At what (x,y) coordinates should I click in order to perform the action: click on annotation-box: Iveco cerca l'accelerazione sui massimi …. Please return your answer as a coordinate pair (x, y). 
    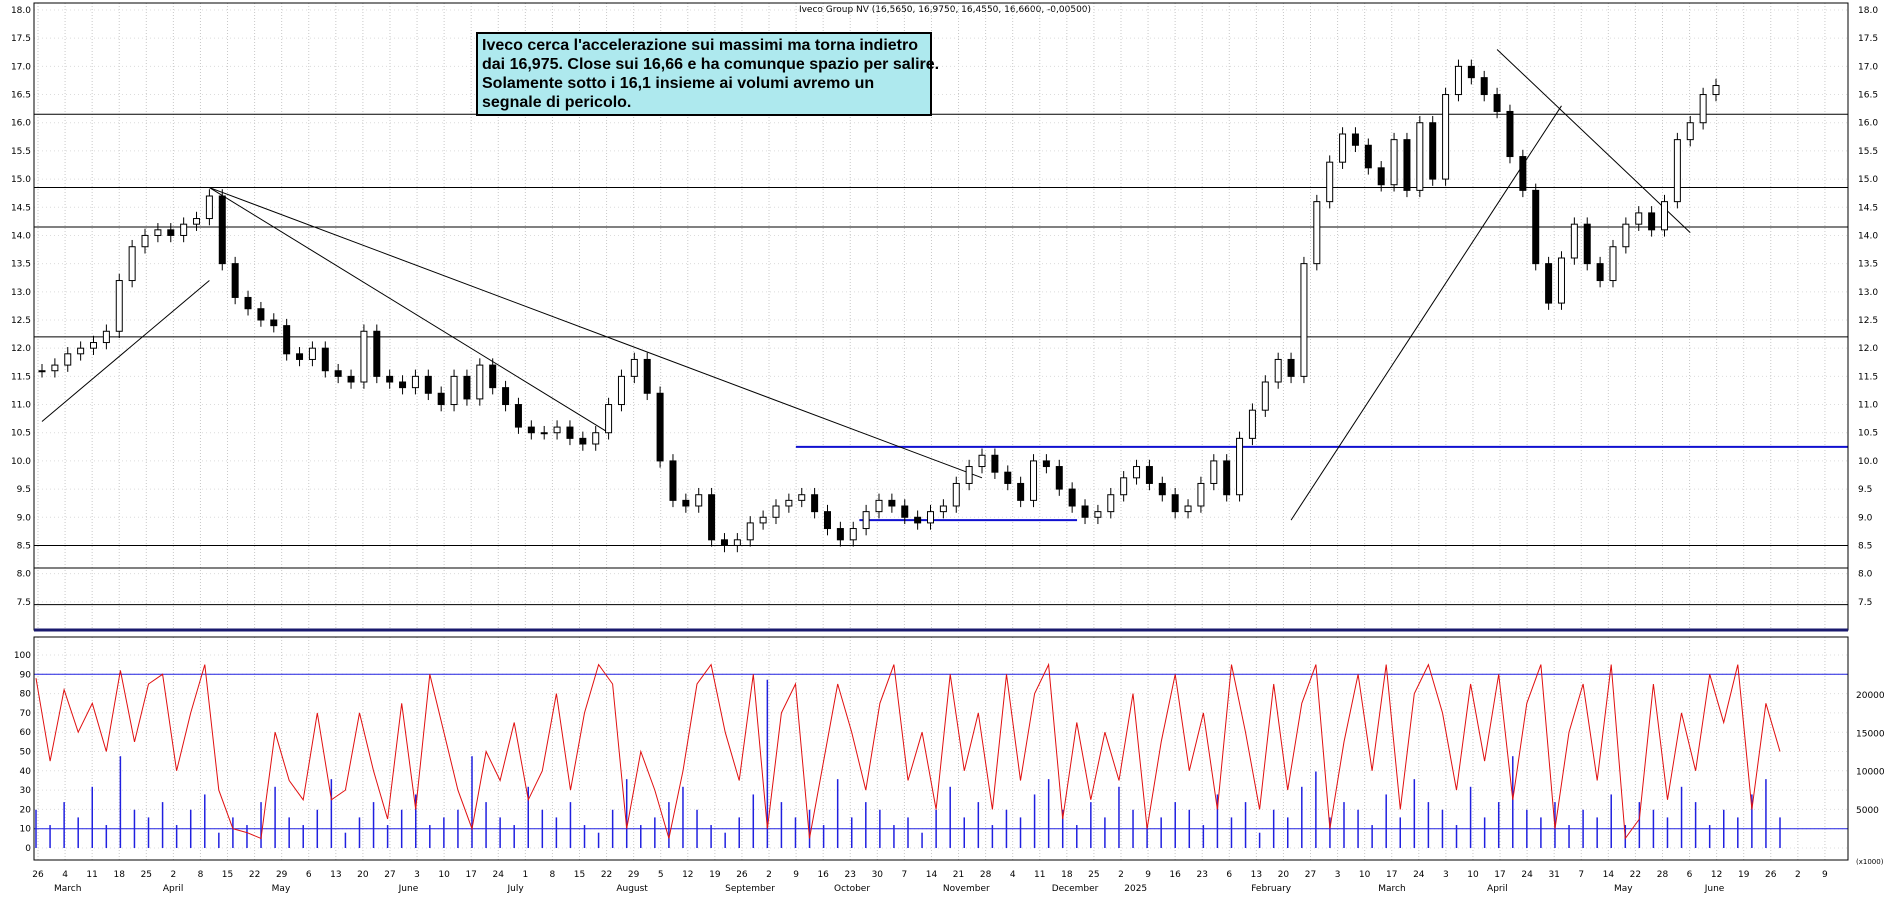
    Looking at the image, I should click on (707, 74).